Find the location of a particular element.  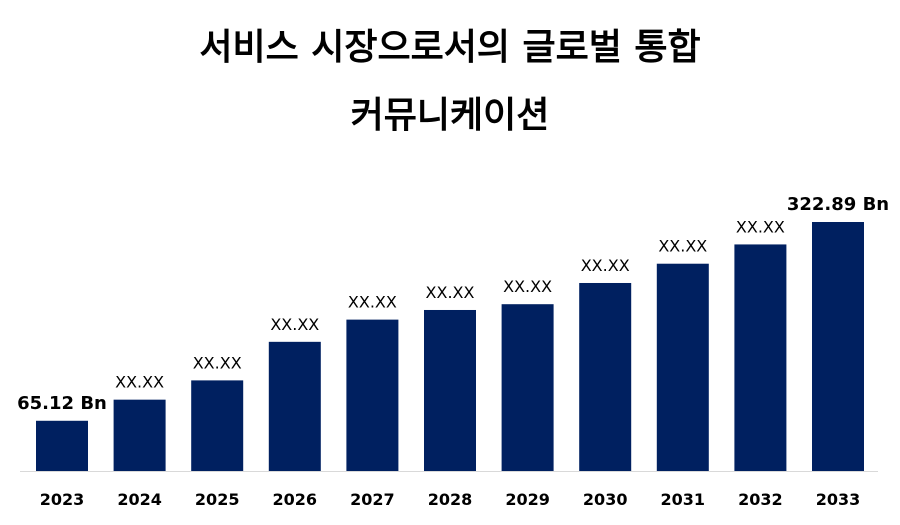

data-label-2032: XX.XX is located at coordinates (760, 226).